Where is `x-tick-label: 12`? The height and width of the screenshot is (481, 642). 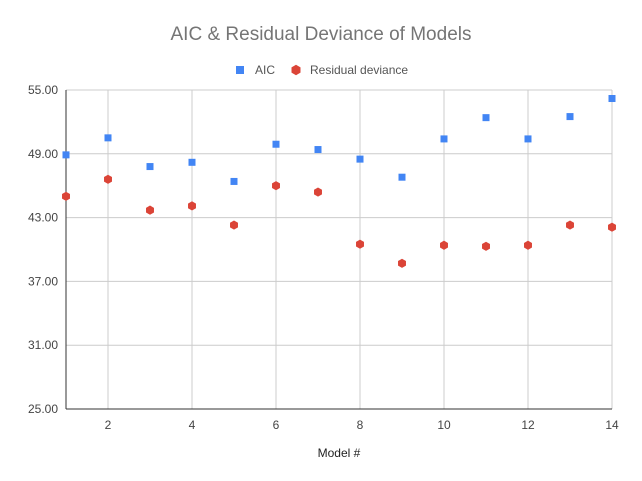 x-tick-label: 12 is located at coordinates (528, 425).